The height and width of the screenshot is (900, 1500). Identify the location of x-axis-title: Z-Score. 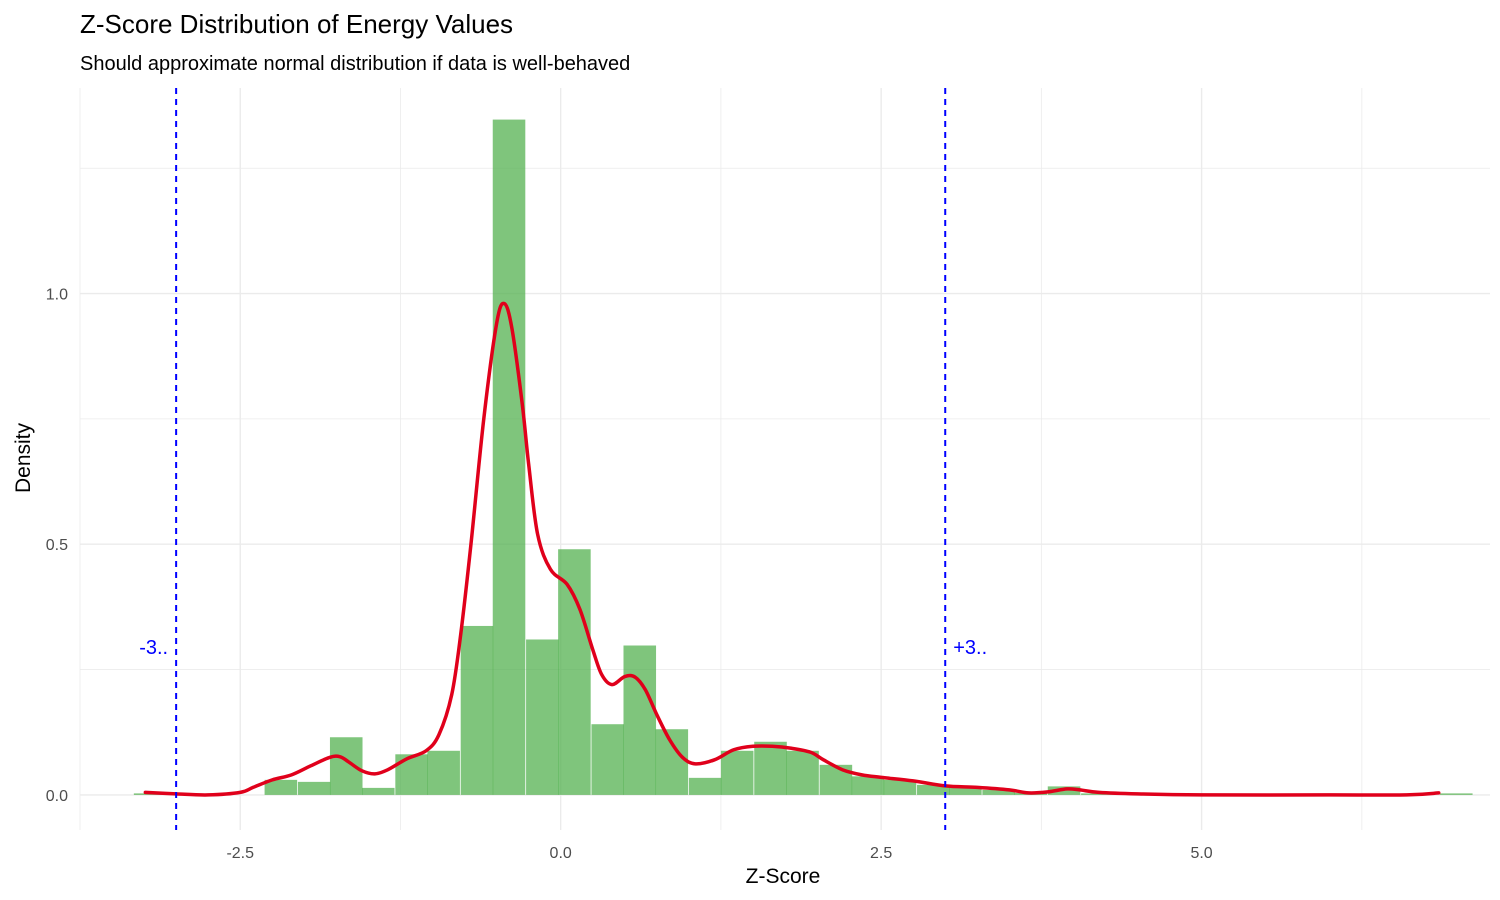
(783, 876).